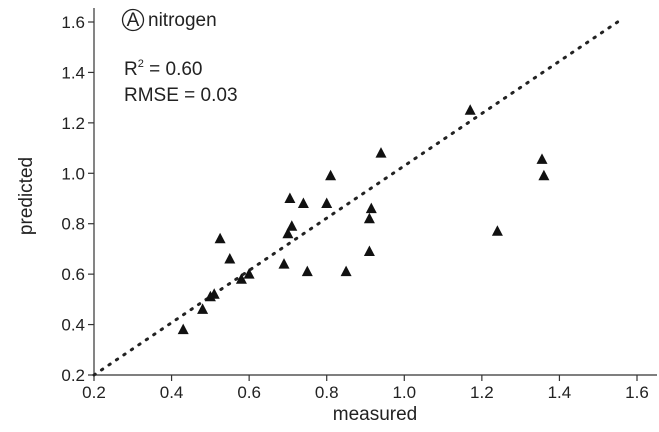 The width and height of the screenshot is (659, 432). I want to click on panel-label: A nitrogen, so click(169, 20).